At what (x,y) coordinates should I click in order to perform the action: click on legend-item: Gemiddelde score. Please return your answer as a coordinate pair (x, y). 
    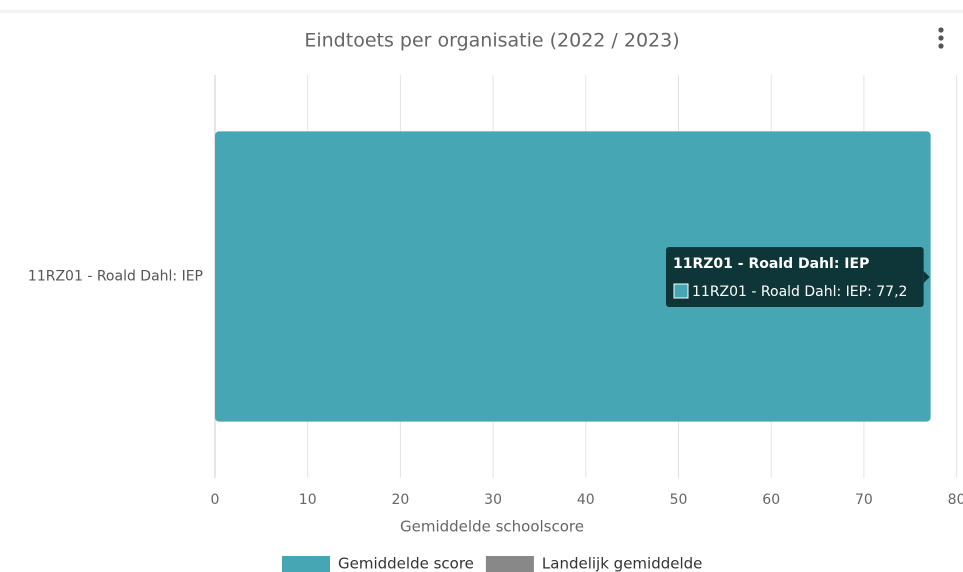
    Looking at the image, I should click on (378, 563).